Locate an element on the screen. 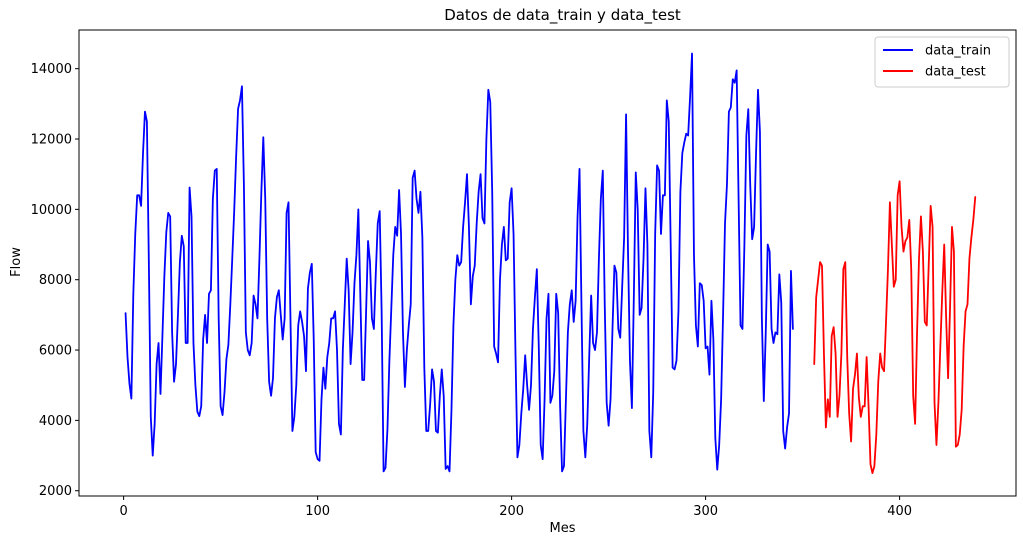 The width and height of the screenshot is (1023, 545). y-tick-label: 10000 is located at coordinates (51, 210).